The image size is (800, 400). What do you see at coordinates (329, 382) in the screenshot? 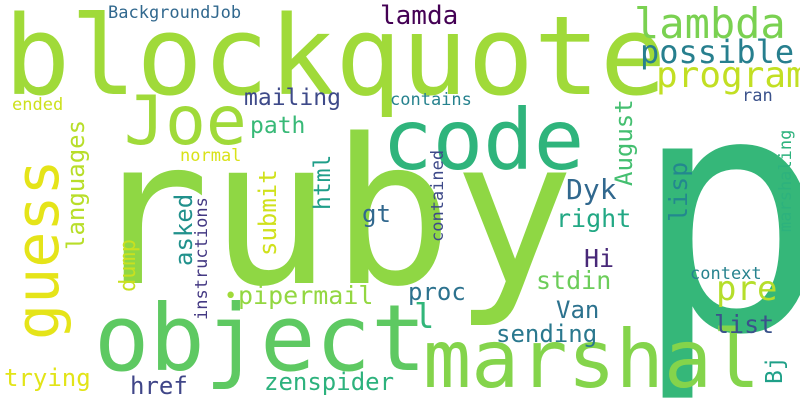
I see `word-zenspider: zenspider` at bounding box center [329, 382].